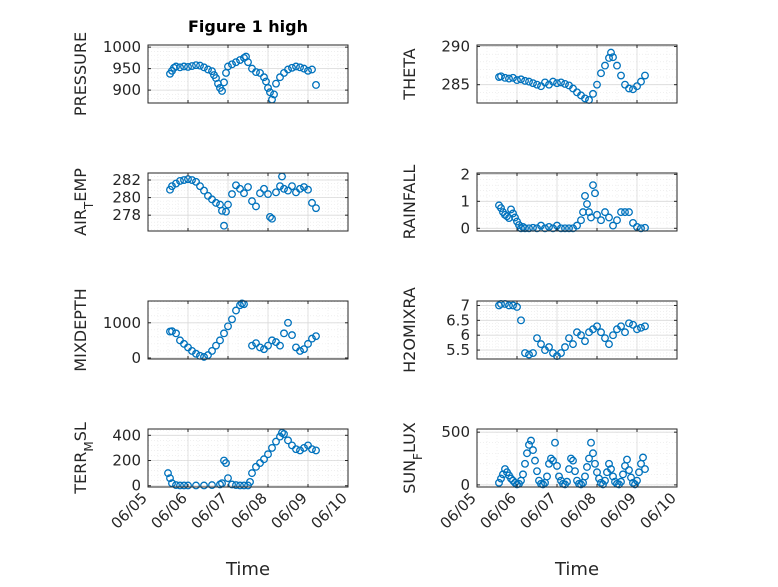 The width and height of the screenshot is (778, 587). What do you see at coordinates (539, 330) in the screenshot?
I see `subplot-6: 5.566.57 H2OMIXRA` at bounding box center [539, 330].